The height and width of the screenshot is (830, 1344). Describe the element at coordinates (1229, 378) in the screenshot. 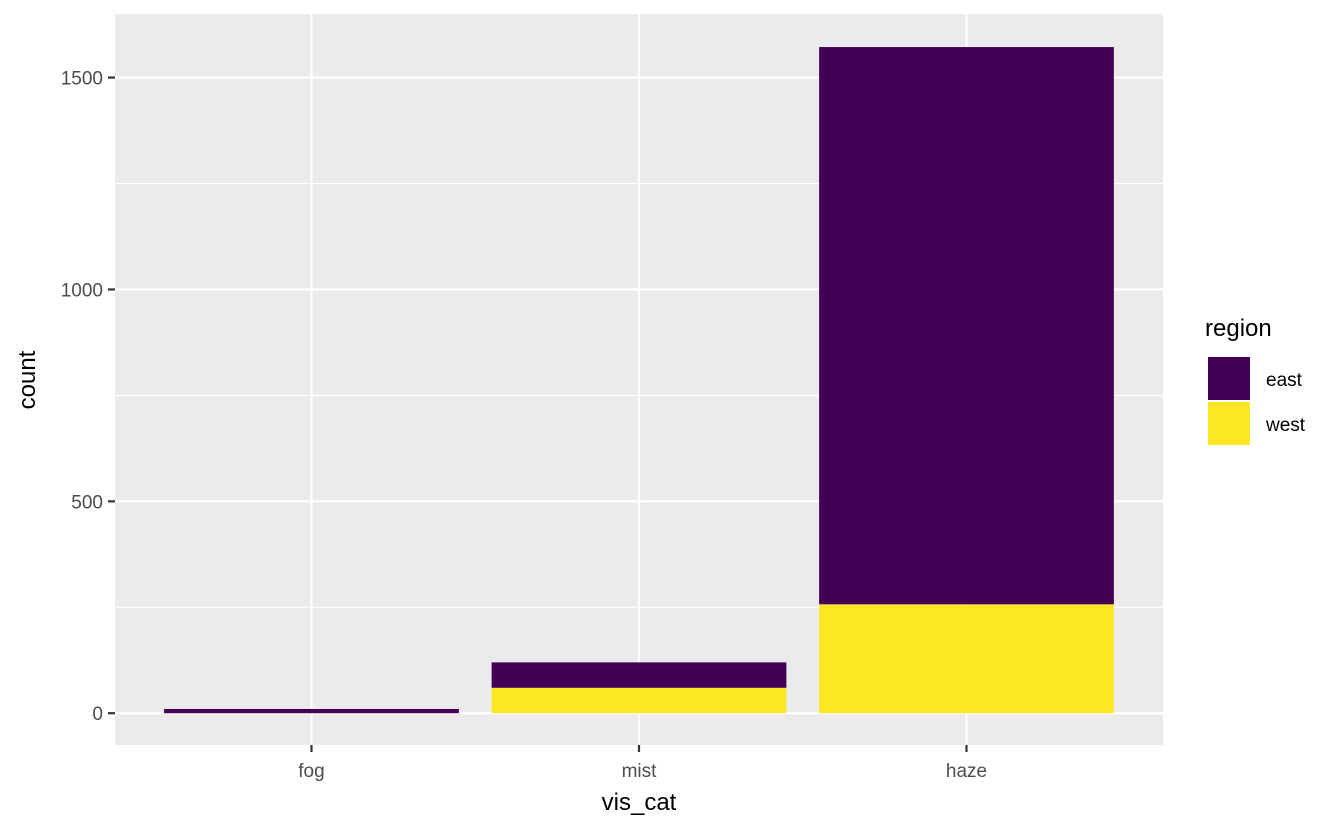

I see `legend-key-east` at that location.